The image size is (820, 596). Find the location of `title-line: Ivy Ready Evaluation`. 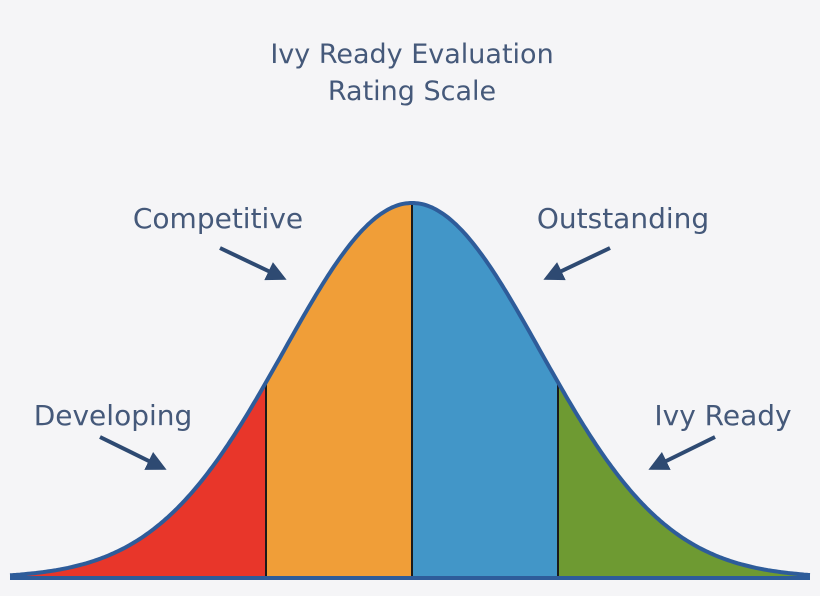

title-line: Ivy Ready Evaluation is located at coordinates (411, 54).